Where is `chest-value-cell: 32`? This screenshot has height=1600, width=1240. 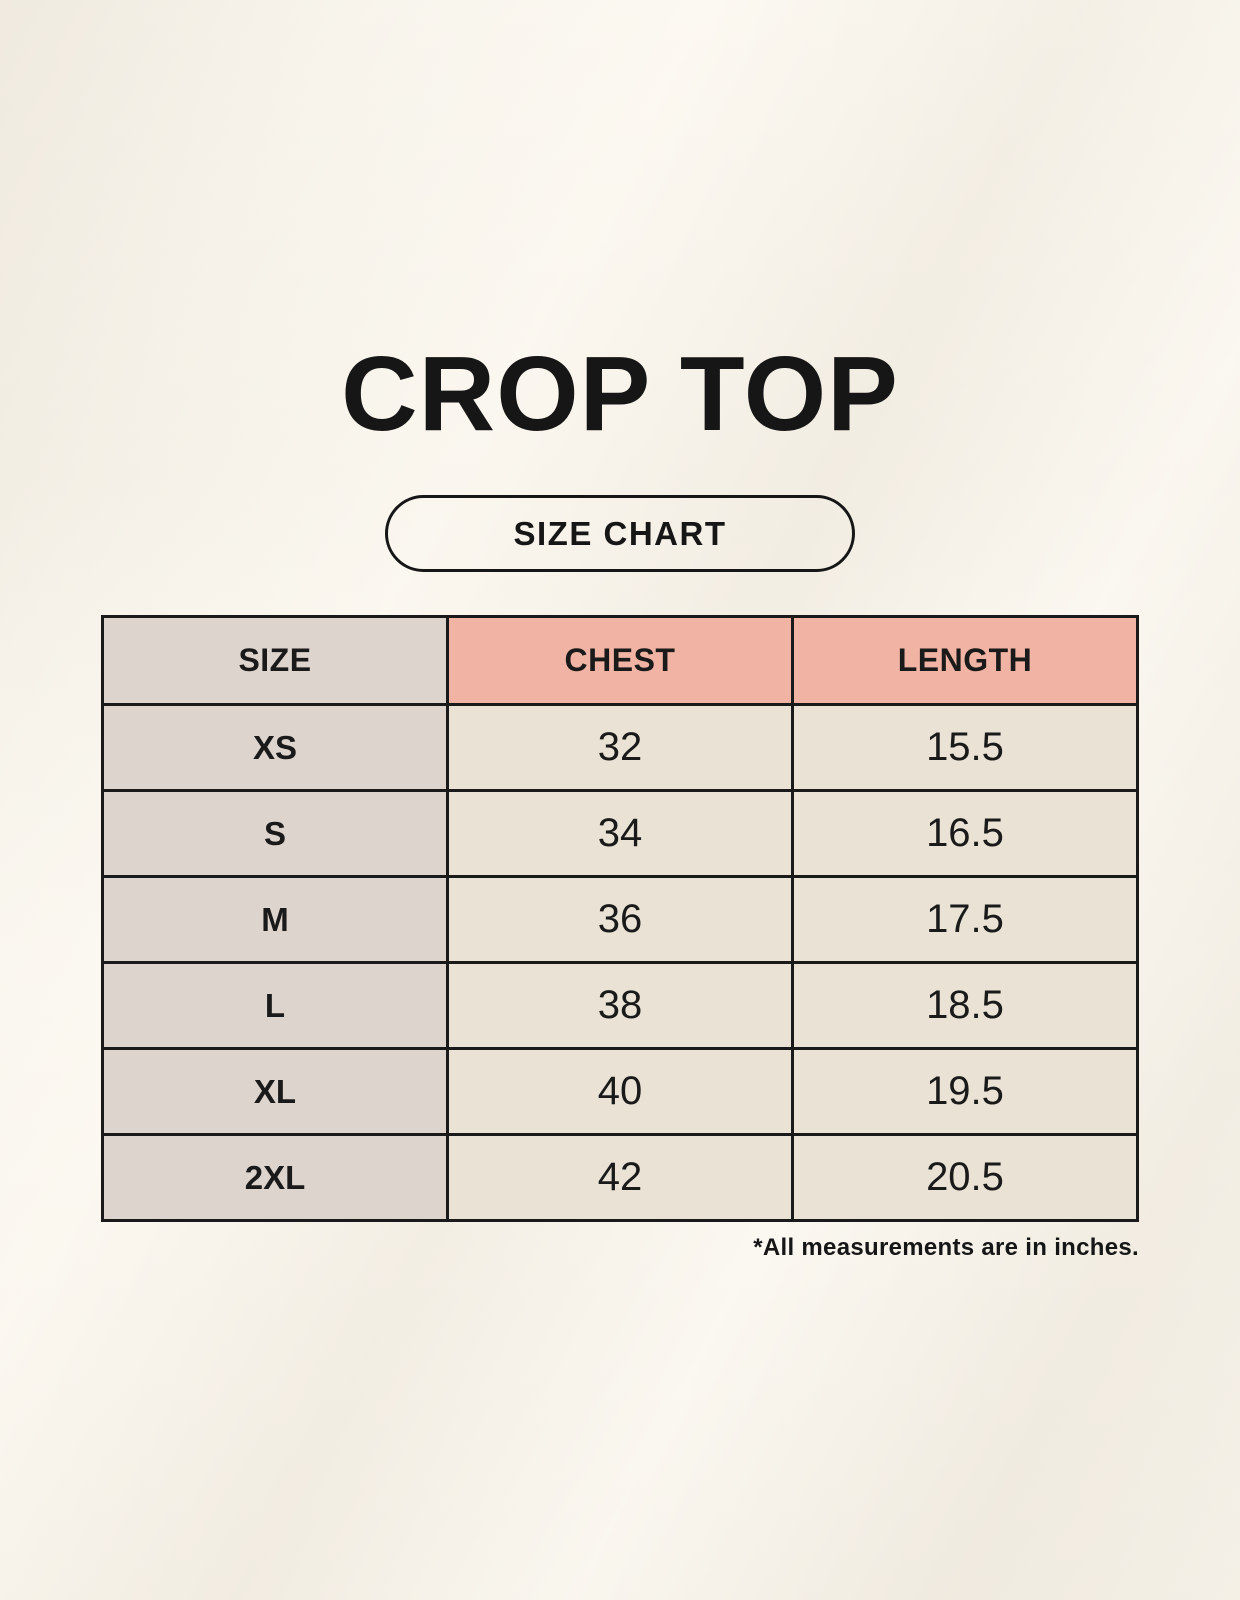 chest-value-cell: 32 is located at coordinates (620, 747).